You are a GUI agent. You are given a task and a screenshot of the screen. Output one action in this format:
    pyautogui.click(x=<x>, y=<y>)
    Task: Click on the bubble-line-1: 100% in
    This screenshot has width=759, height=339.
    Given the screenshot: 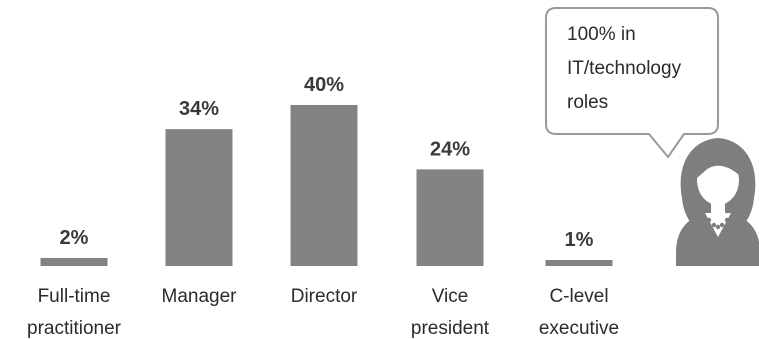 What is the action you would take?
    pyautogui.click(x=601, y=34)
    